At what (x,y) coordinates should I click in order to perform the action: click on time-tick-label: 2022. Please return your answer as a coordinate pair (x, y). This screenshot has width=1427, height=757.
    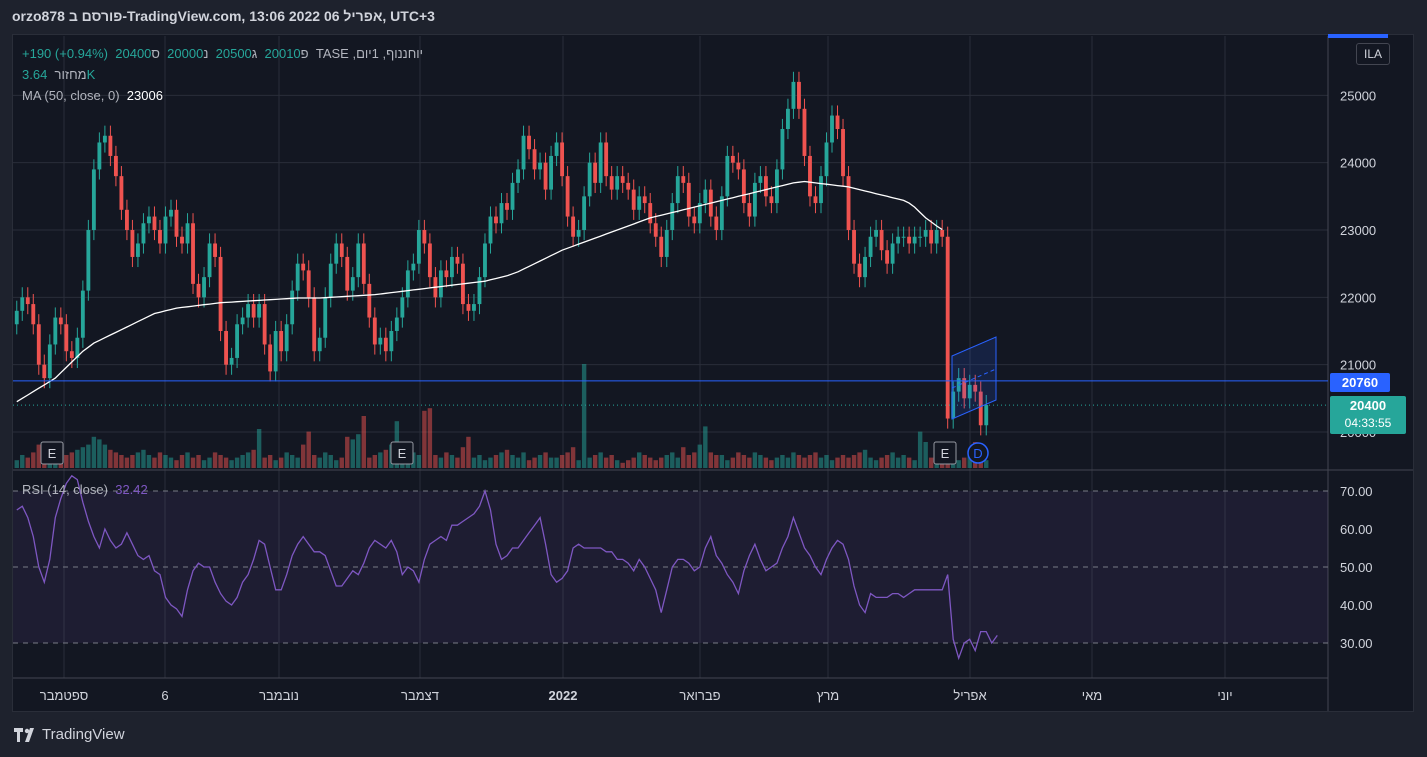
    Looking at the image, I should click on (563, 695).